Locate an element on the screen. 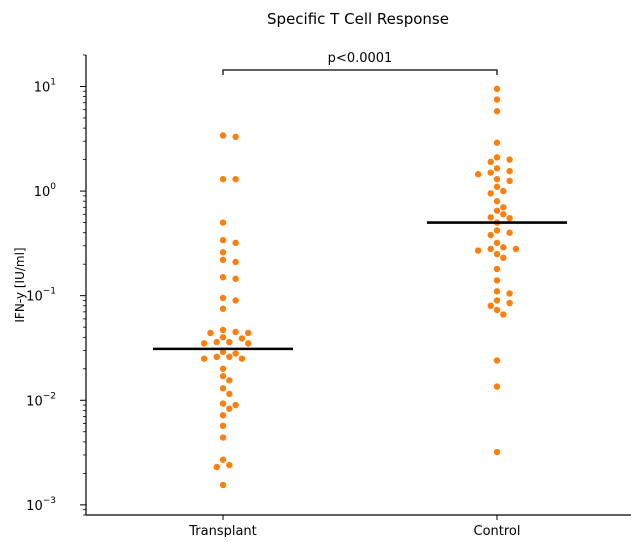 This screenshot has width=631, height=542. y-tick-exponent: −3 is located at coordinates (49, 501).